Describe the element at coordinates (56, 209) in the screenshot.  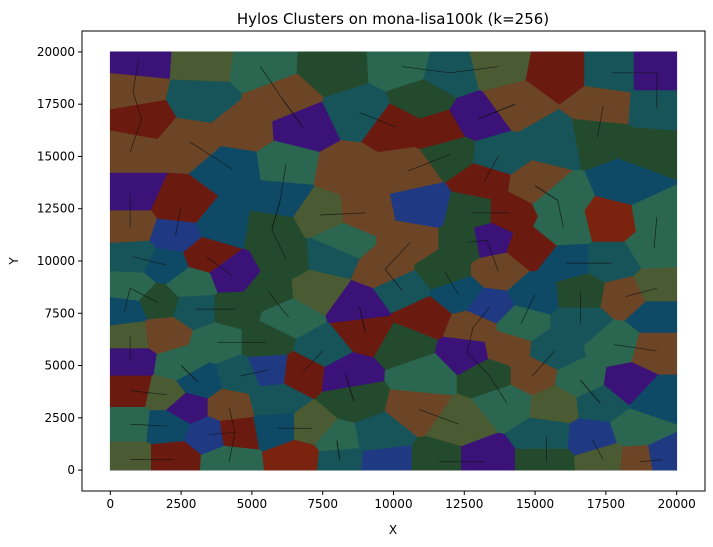
I see `y-tick-label: 12500` at that location.